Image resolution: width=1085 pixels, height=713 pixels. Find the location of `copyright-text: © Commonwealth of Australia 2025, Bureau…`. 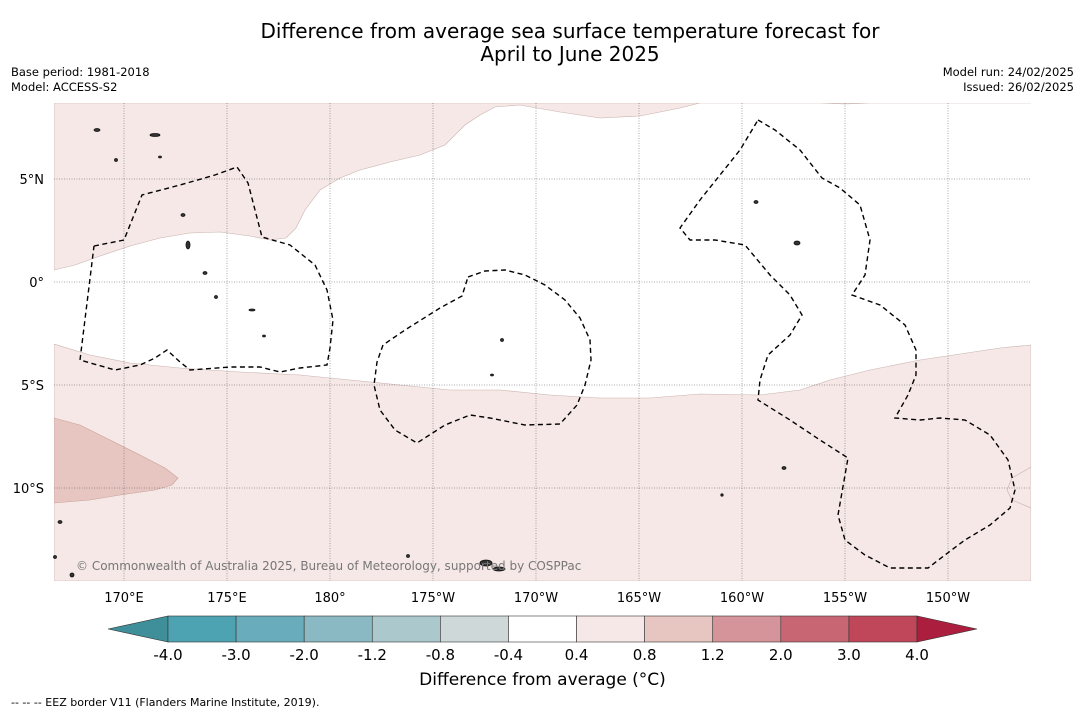

copyright-text: © Commonwealth of Australia 2025, Bureau… is located at coordinates (328, 566).